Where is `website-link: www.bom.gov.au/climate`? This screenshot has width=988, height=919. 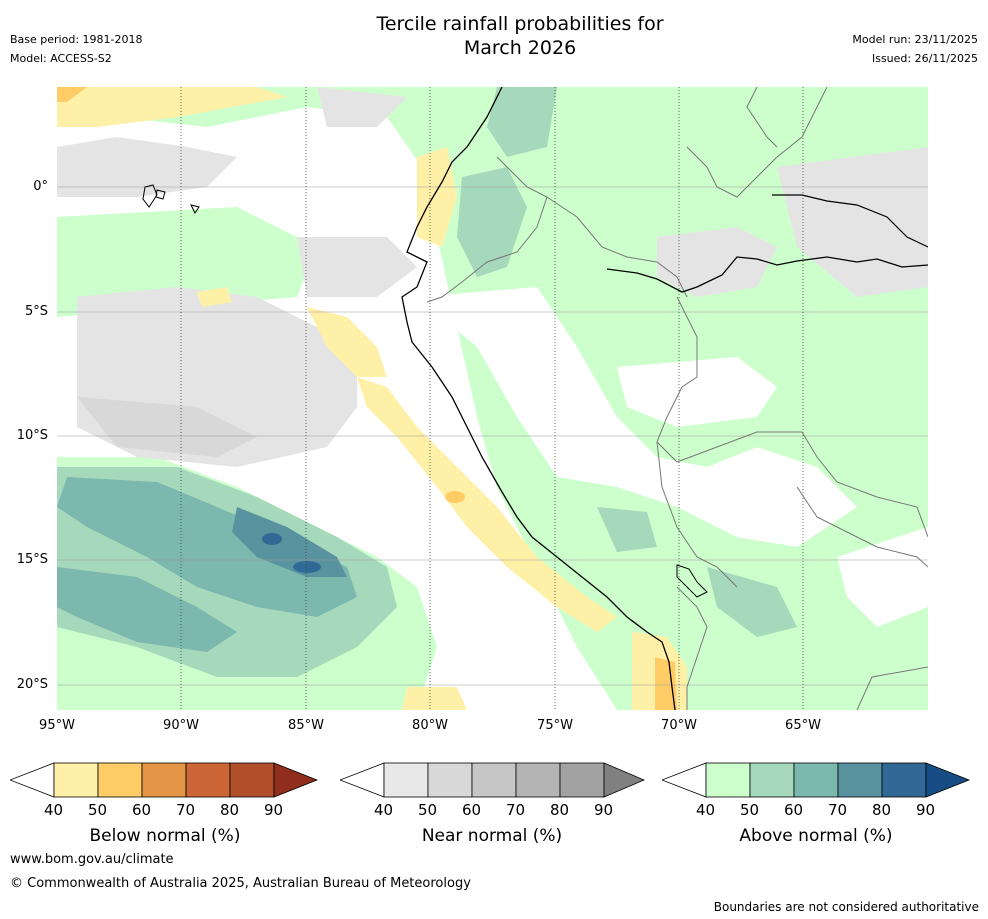
website-link: www.bom.gov.au/climate is located at coordinates (92, 859).